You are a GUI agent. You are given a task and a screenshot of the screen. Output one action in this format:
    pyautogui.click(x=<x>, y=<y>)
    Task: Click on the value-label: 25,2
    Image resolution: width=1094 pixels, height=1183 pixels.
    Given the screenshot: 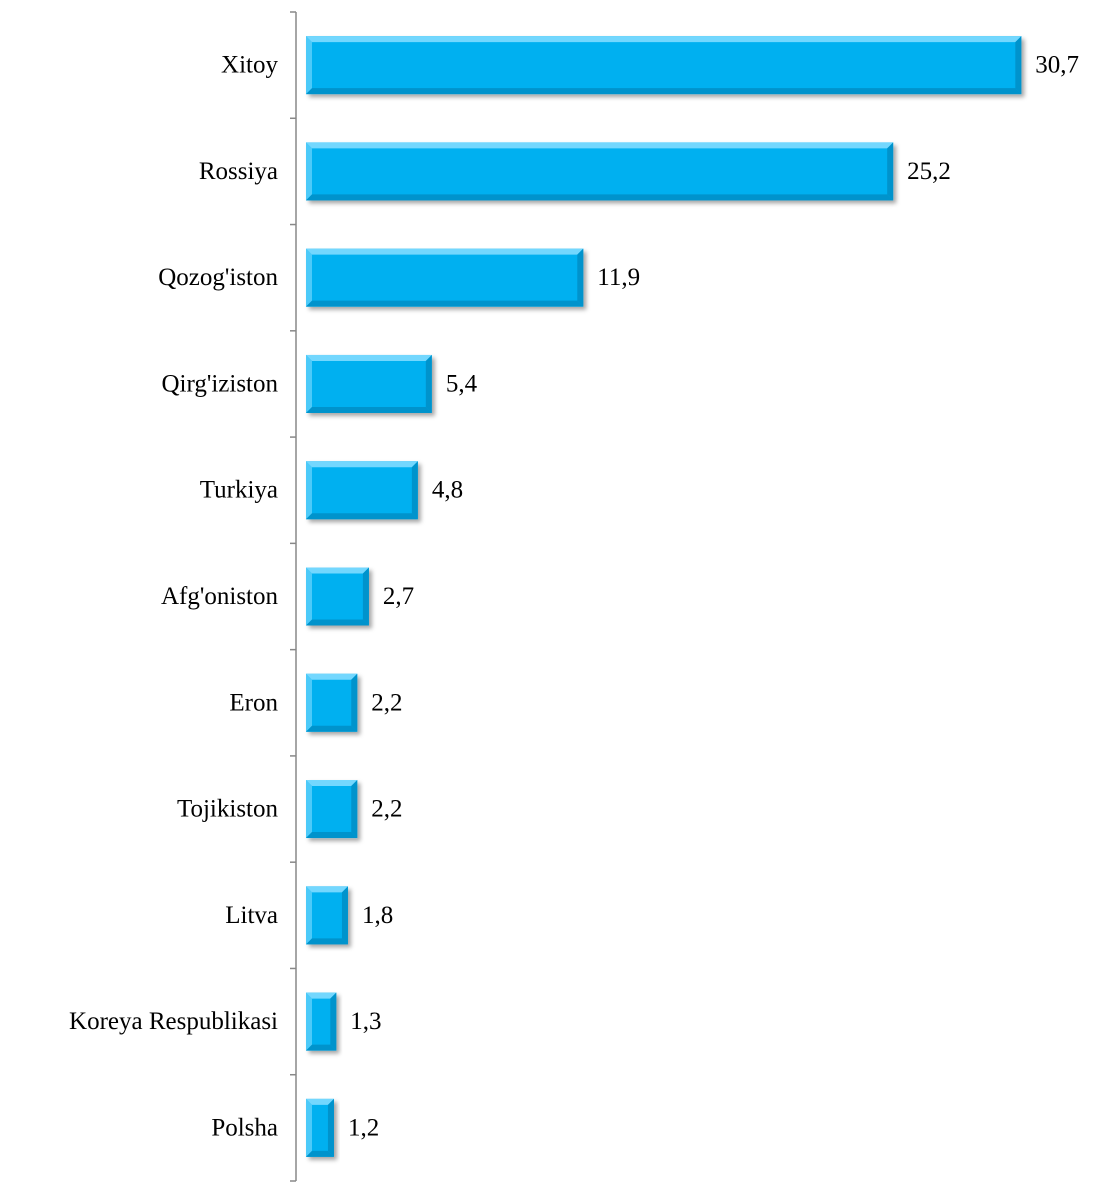 What is the action you would take?
    pyautogui.click(x=929, y=171)
    